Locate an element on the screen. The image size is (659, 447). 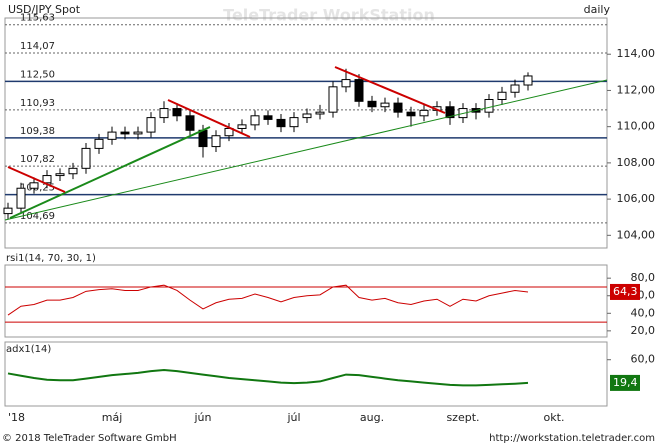
y-tick-label: 114,00 is located at coordinates (636, 53).